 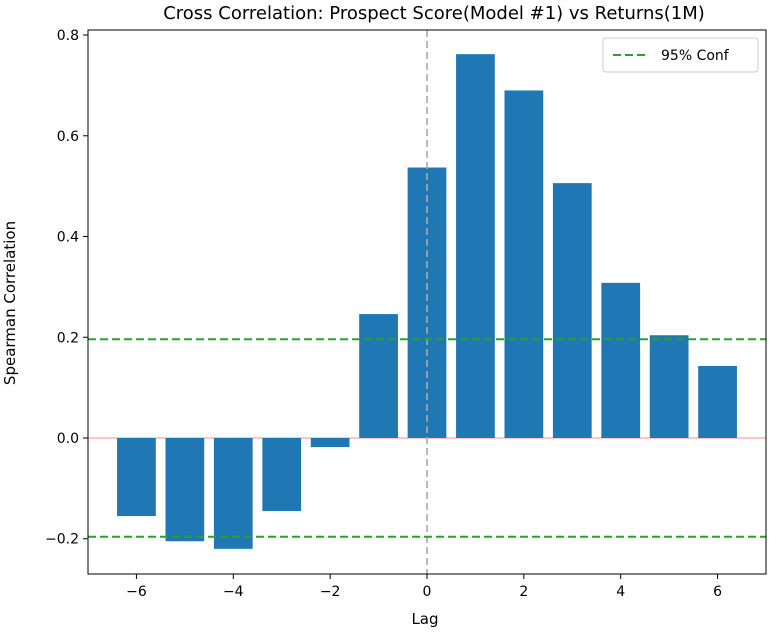 What do you see at coordinates (717, 592) in the screenshot?
I see `x-tick-label: 6` at bounding box center [717, 592].